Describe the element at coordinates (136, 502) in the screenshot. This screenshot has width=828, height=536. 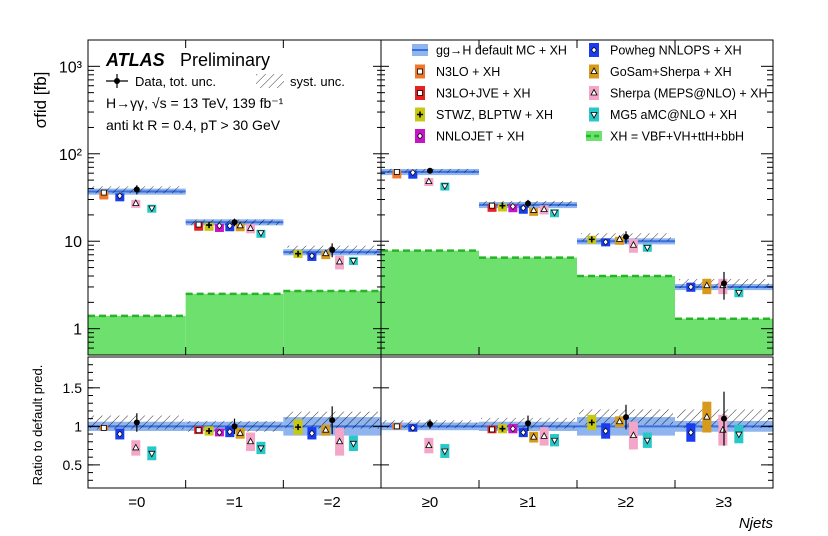
I see `x-tick-label: =0` at that location.